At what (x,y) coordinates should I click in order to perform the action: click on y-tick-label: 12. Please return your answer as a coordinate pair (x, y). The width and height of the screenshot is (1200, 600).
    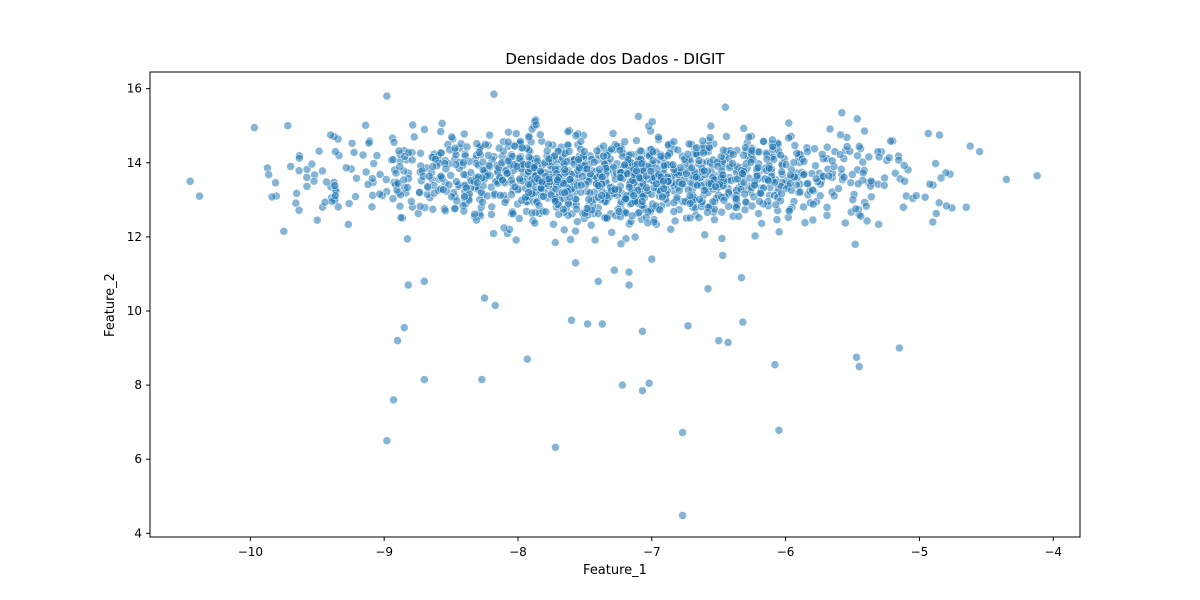
    Looking at the image, I should click on (134, 237).